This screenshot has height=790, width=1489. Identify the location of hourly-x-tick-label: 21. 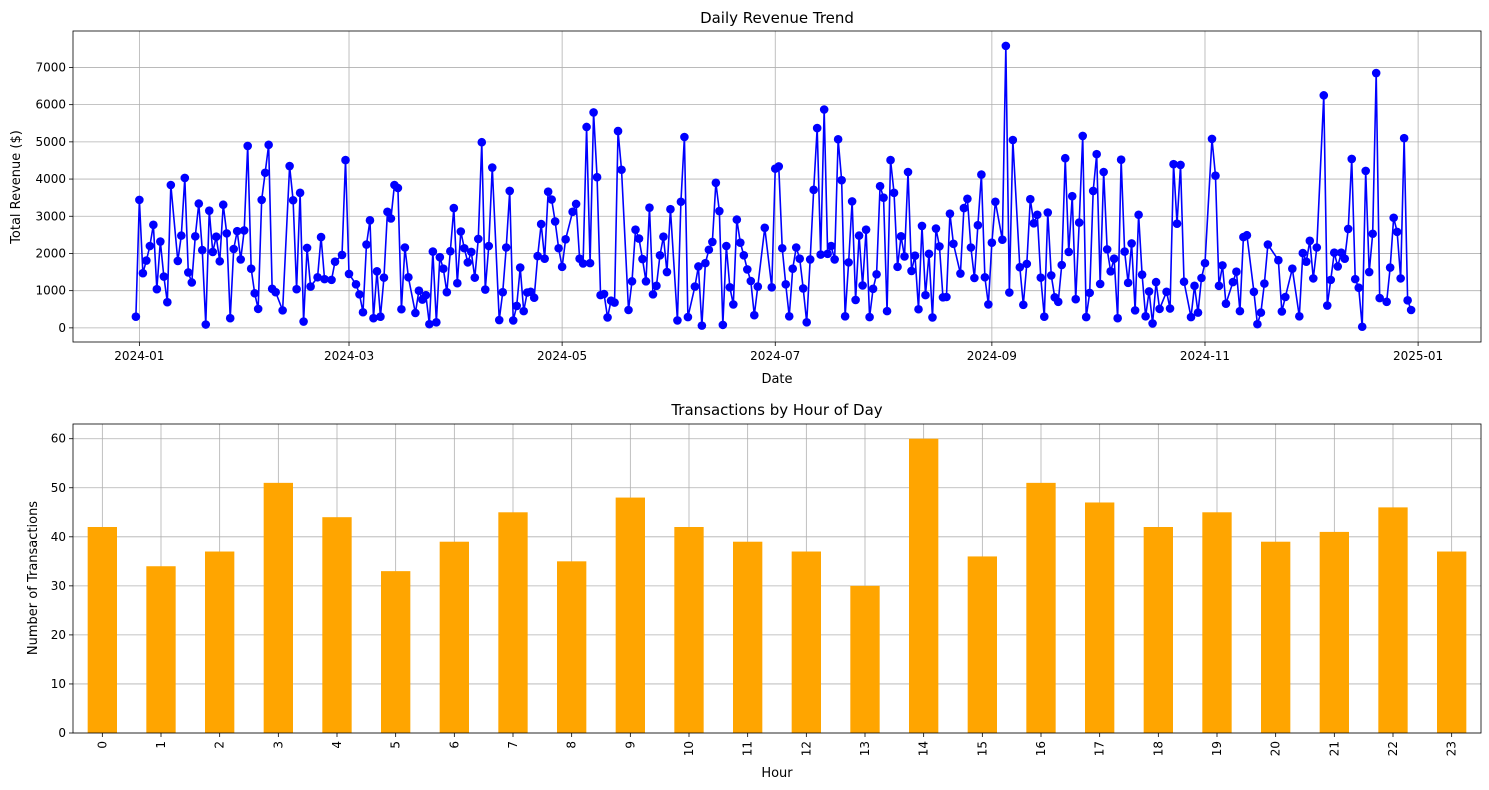
(1334, 748).